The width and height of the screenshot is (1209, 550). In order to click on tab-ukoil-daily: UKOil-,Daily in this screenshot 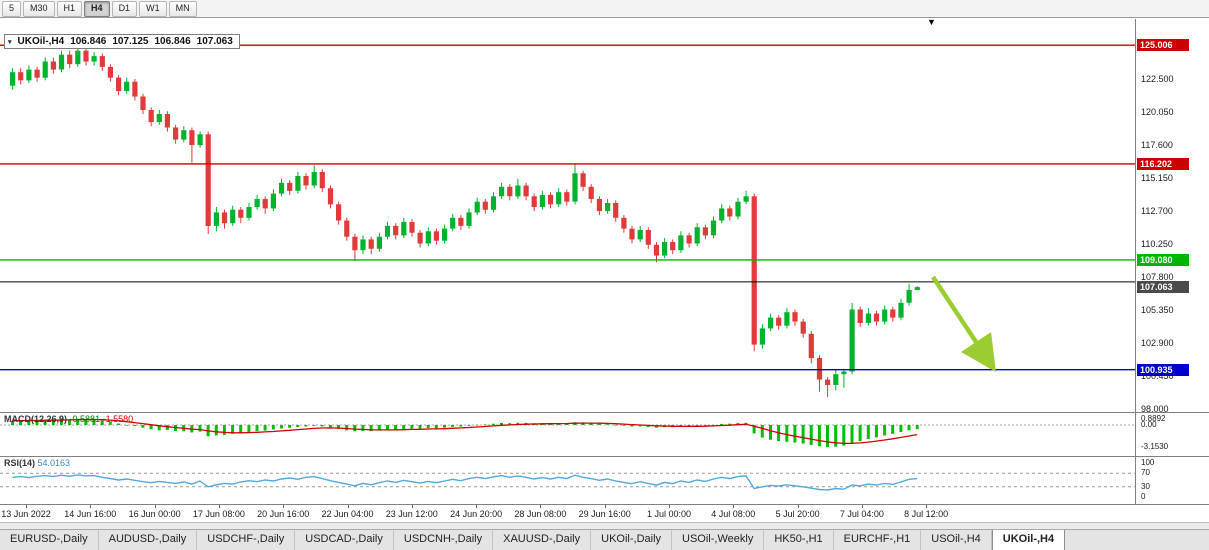, I will do `click(632, 540)`.